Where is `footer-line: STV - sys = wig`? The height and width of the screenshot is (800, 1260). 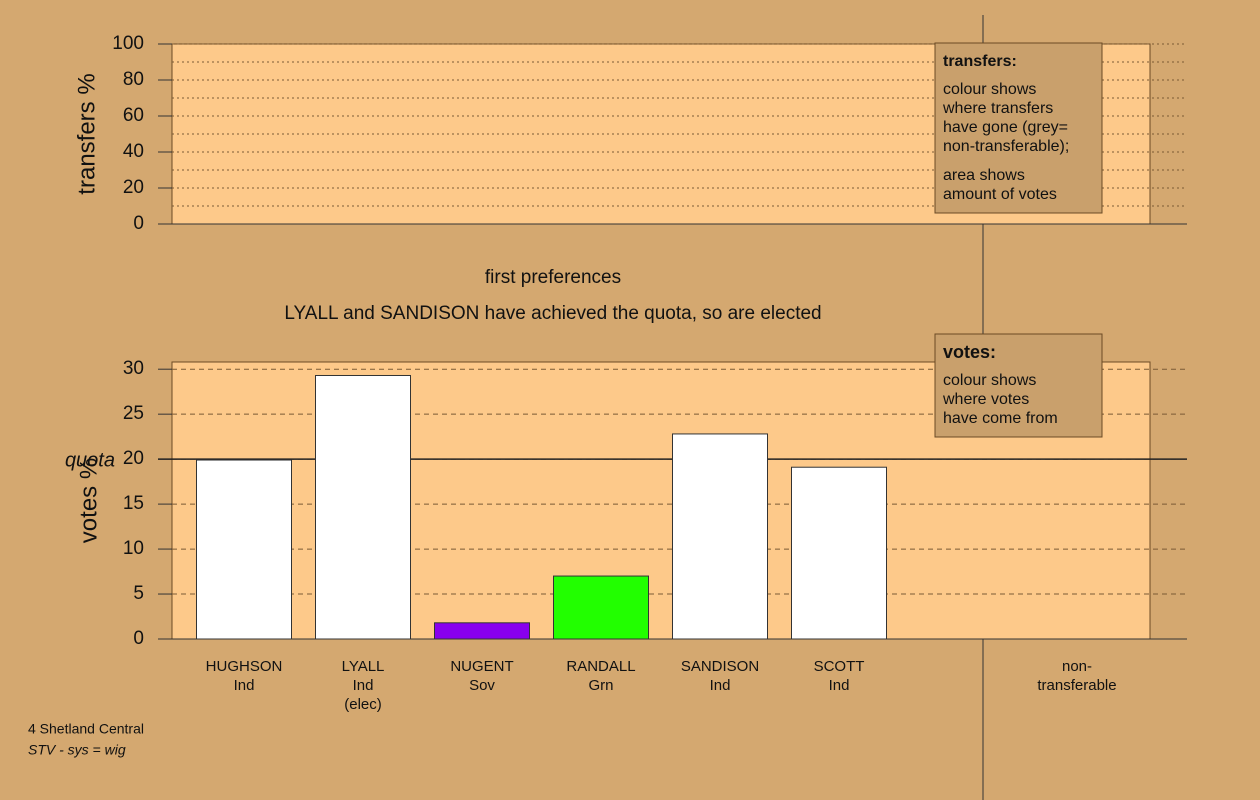
footer-line: STV - sys = wig is located at coordinates (77, 750).